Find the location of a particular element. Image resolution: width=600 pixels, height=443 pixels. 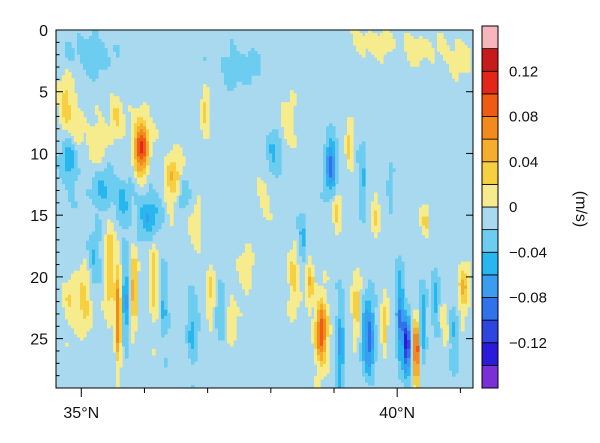

colorbar-frame is located at coordinates (490, 207).